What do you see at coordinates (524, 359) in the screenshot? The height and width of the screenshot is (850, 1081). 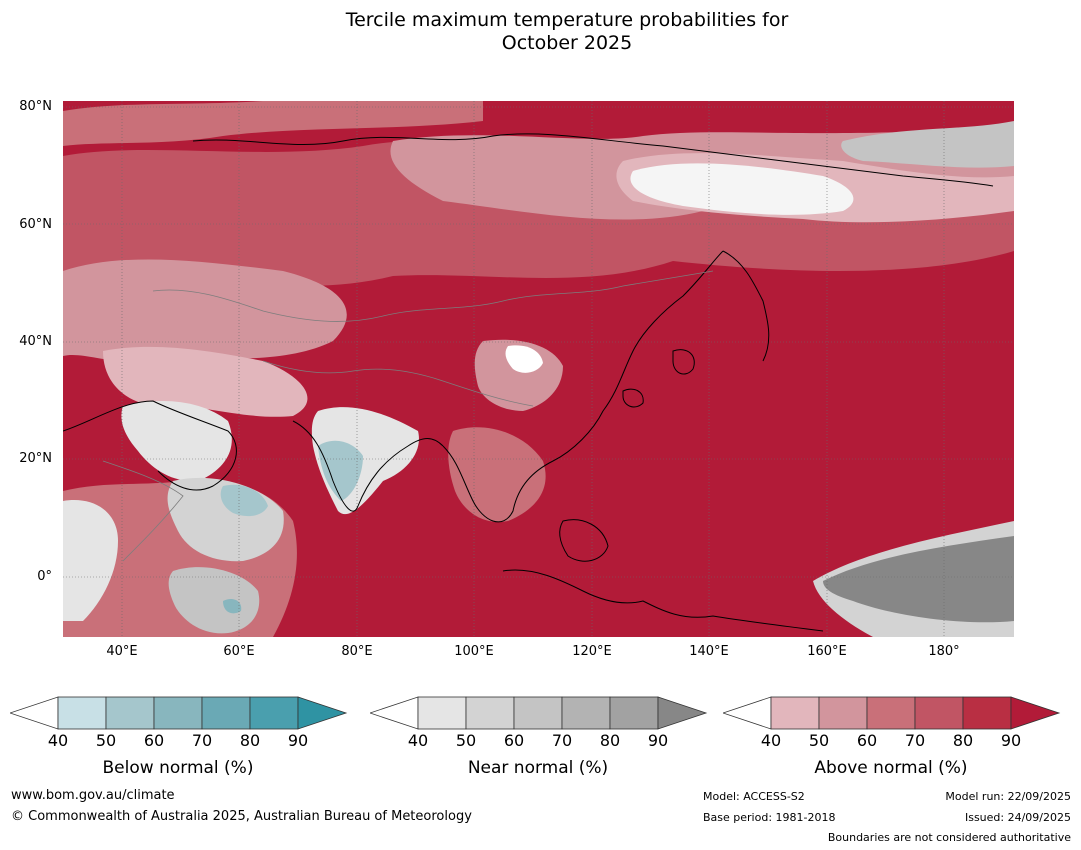 I see `north-china-near-normal` at bounding box center [524, 359].